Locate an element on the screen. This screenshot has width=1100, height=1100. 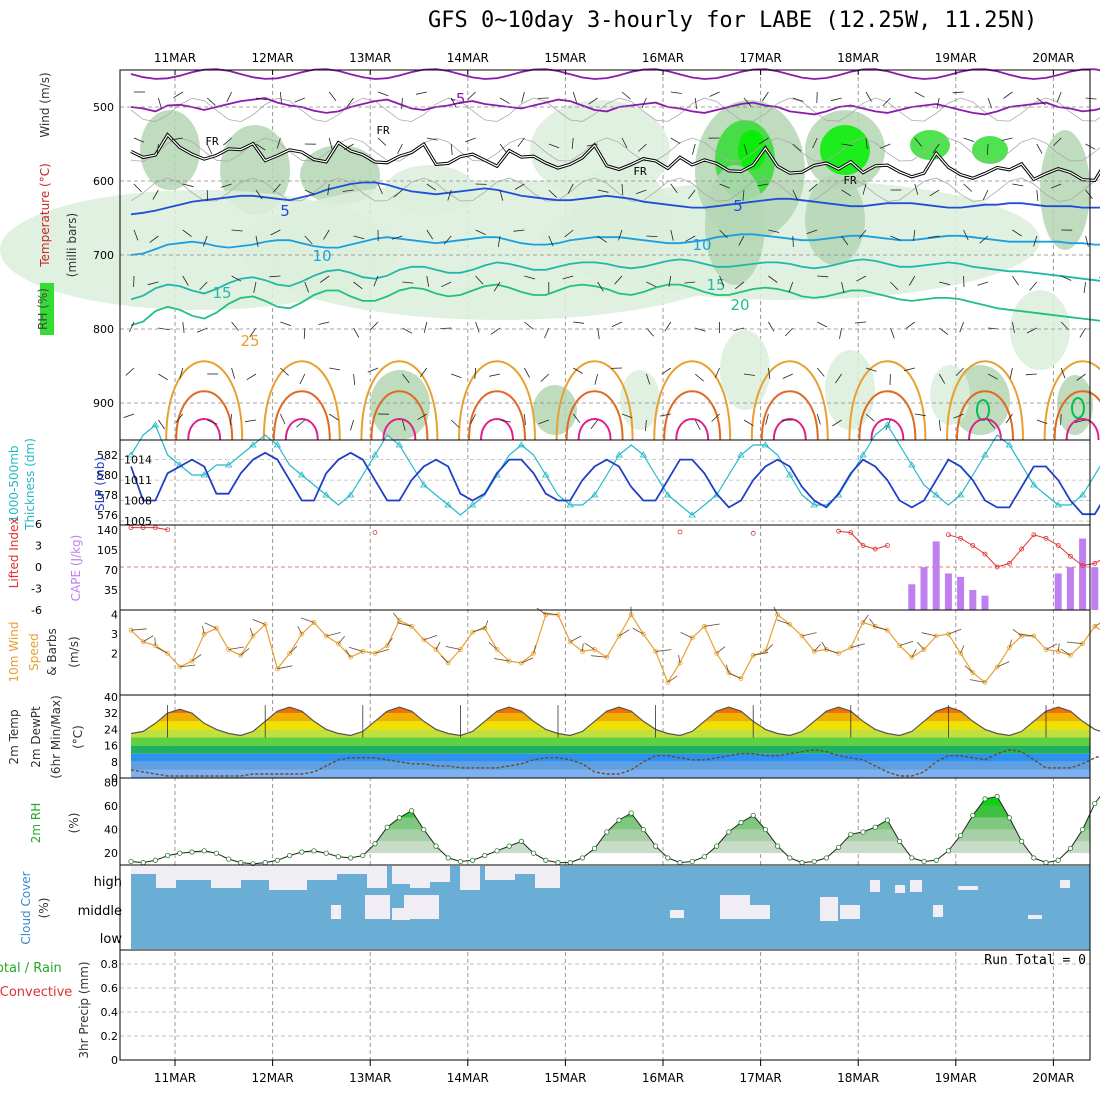
wind-tick-label: 2 is located at coordinates (114, 653).